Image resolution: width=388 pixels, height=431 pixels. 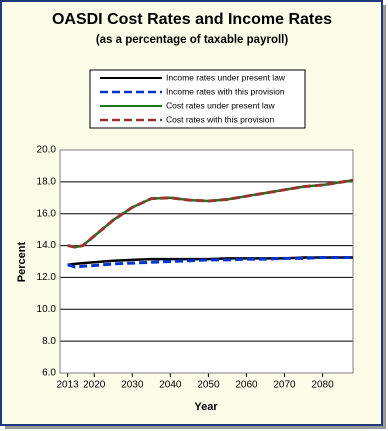 What do you see at coordinates (47, 245) in the screenshot?
I see `y-tick-label: 14.0` at bounding box center [47, 245].